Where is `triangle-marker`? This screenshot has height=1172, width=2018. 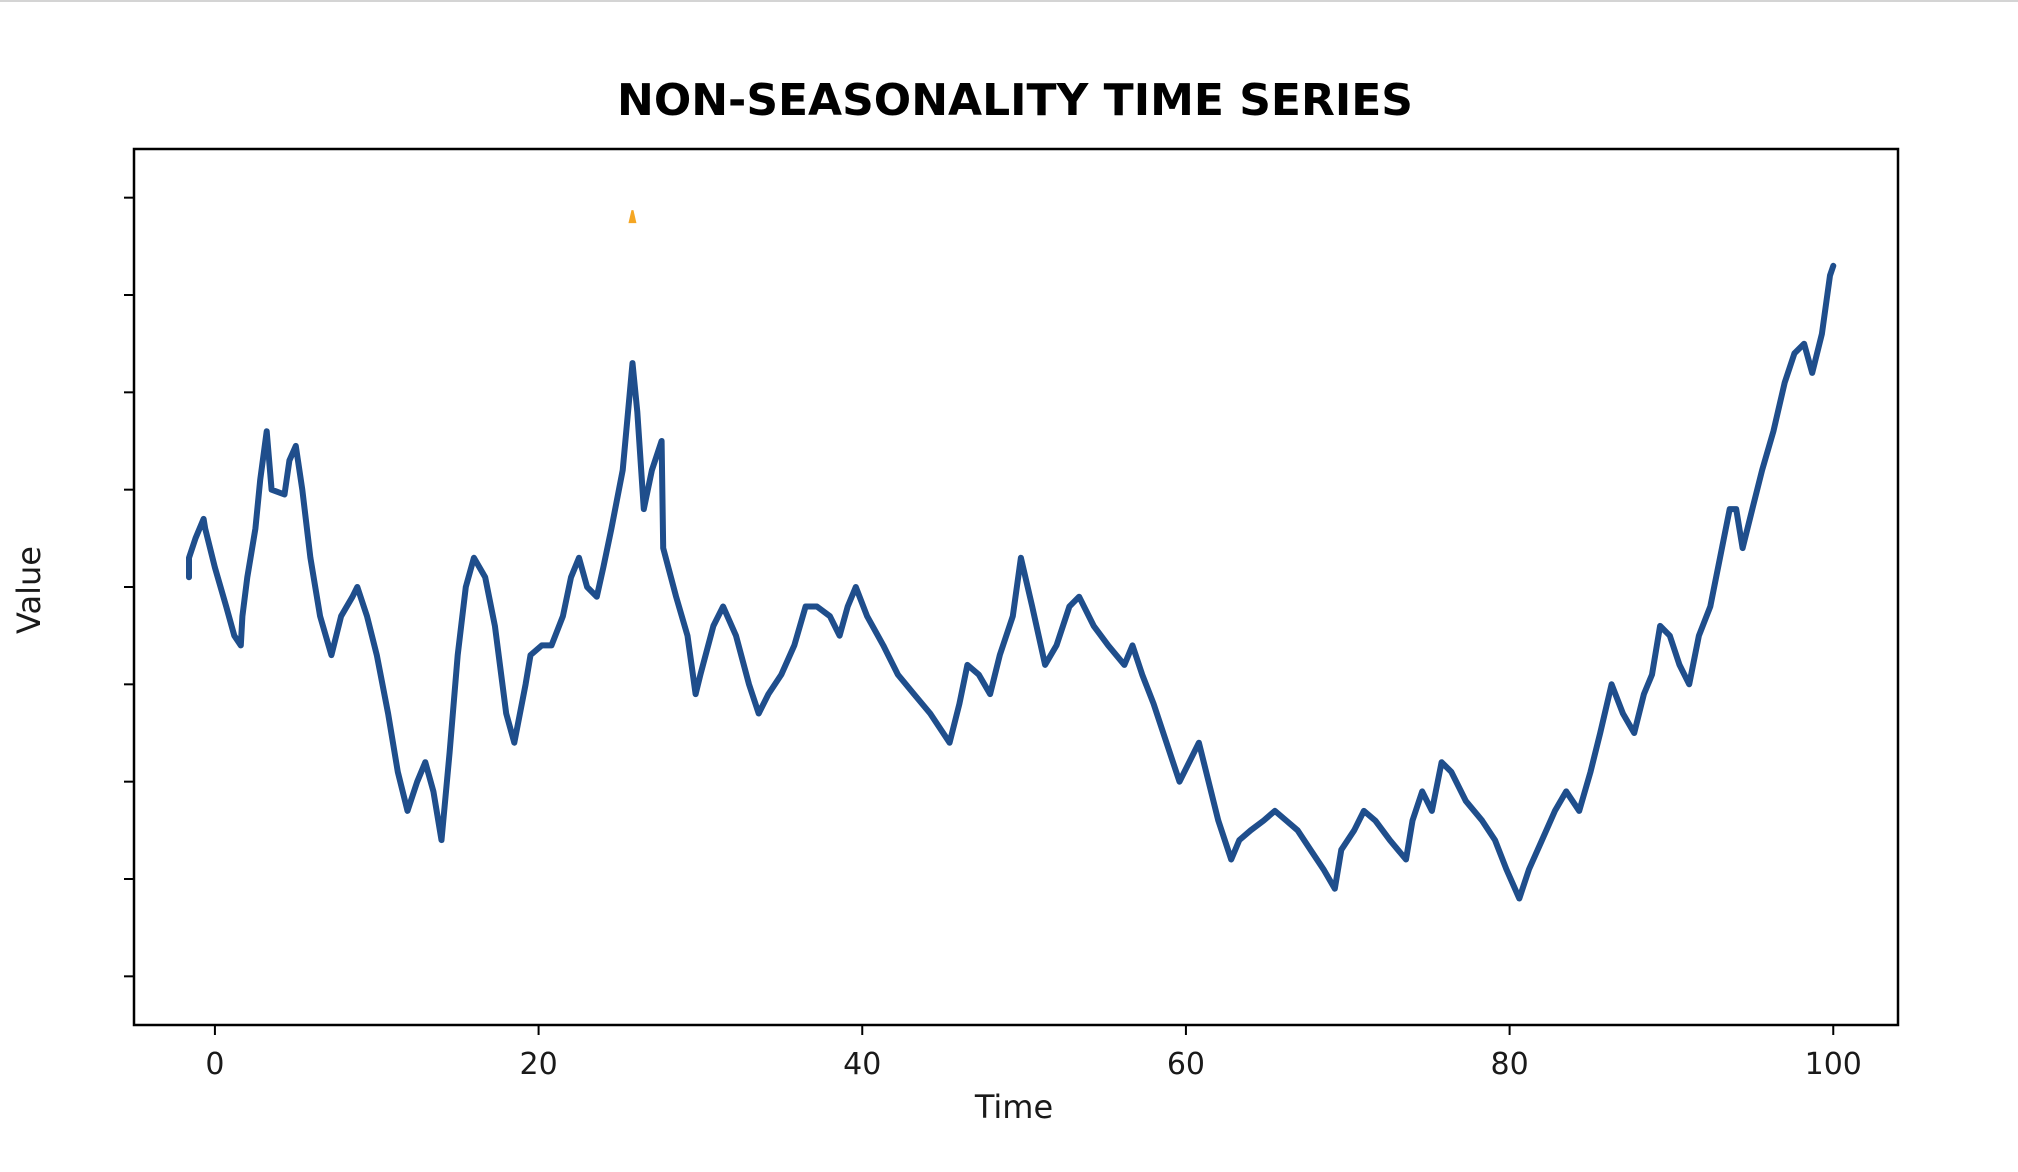 triangle-marker is located at coordinates (632, 217).